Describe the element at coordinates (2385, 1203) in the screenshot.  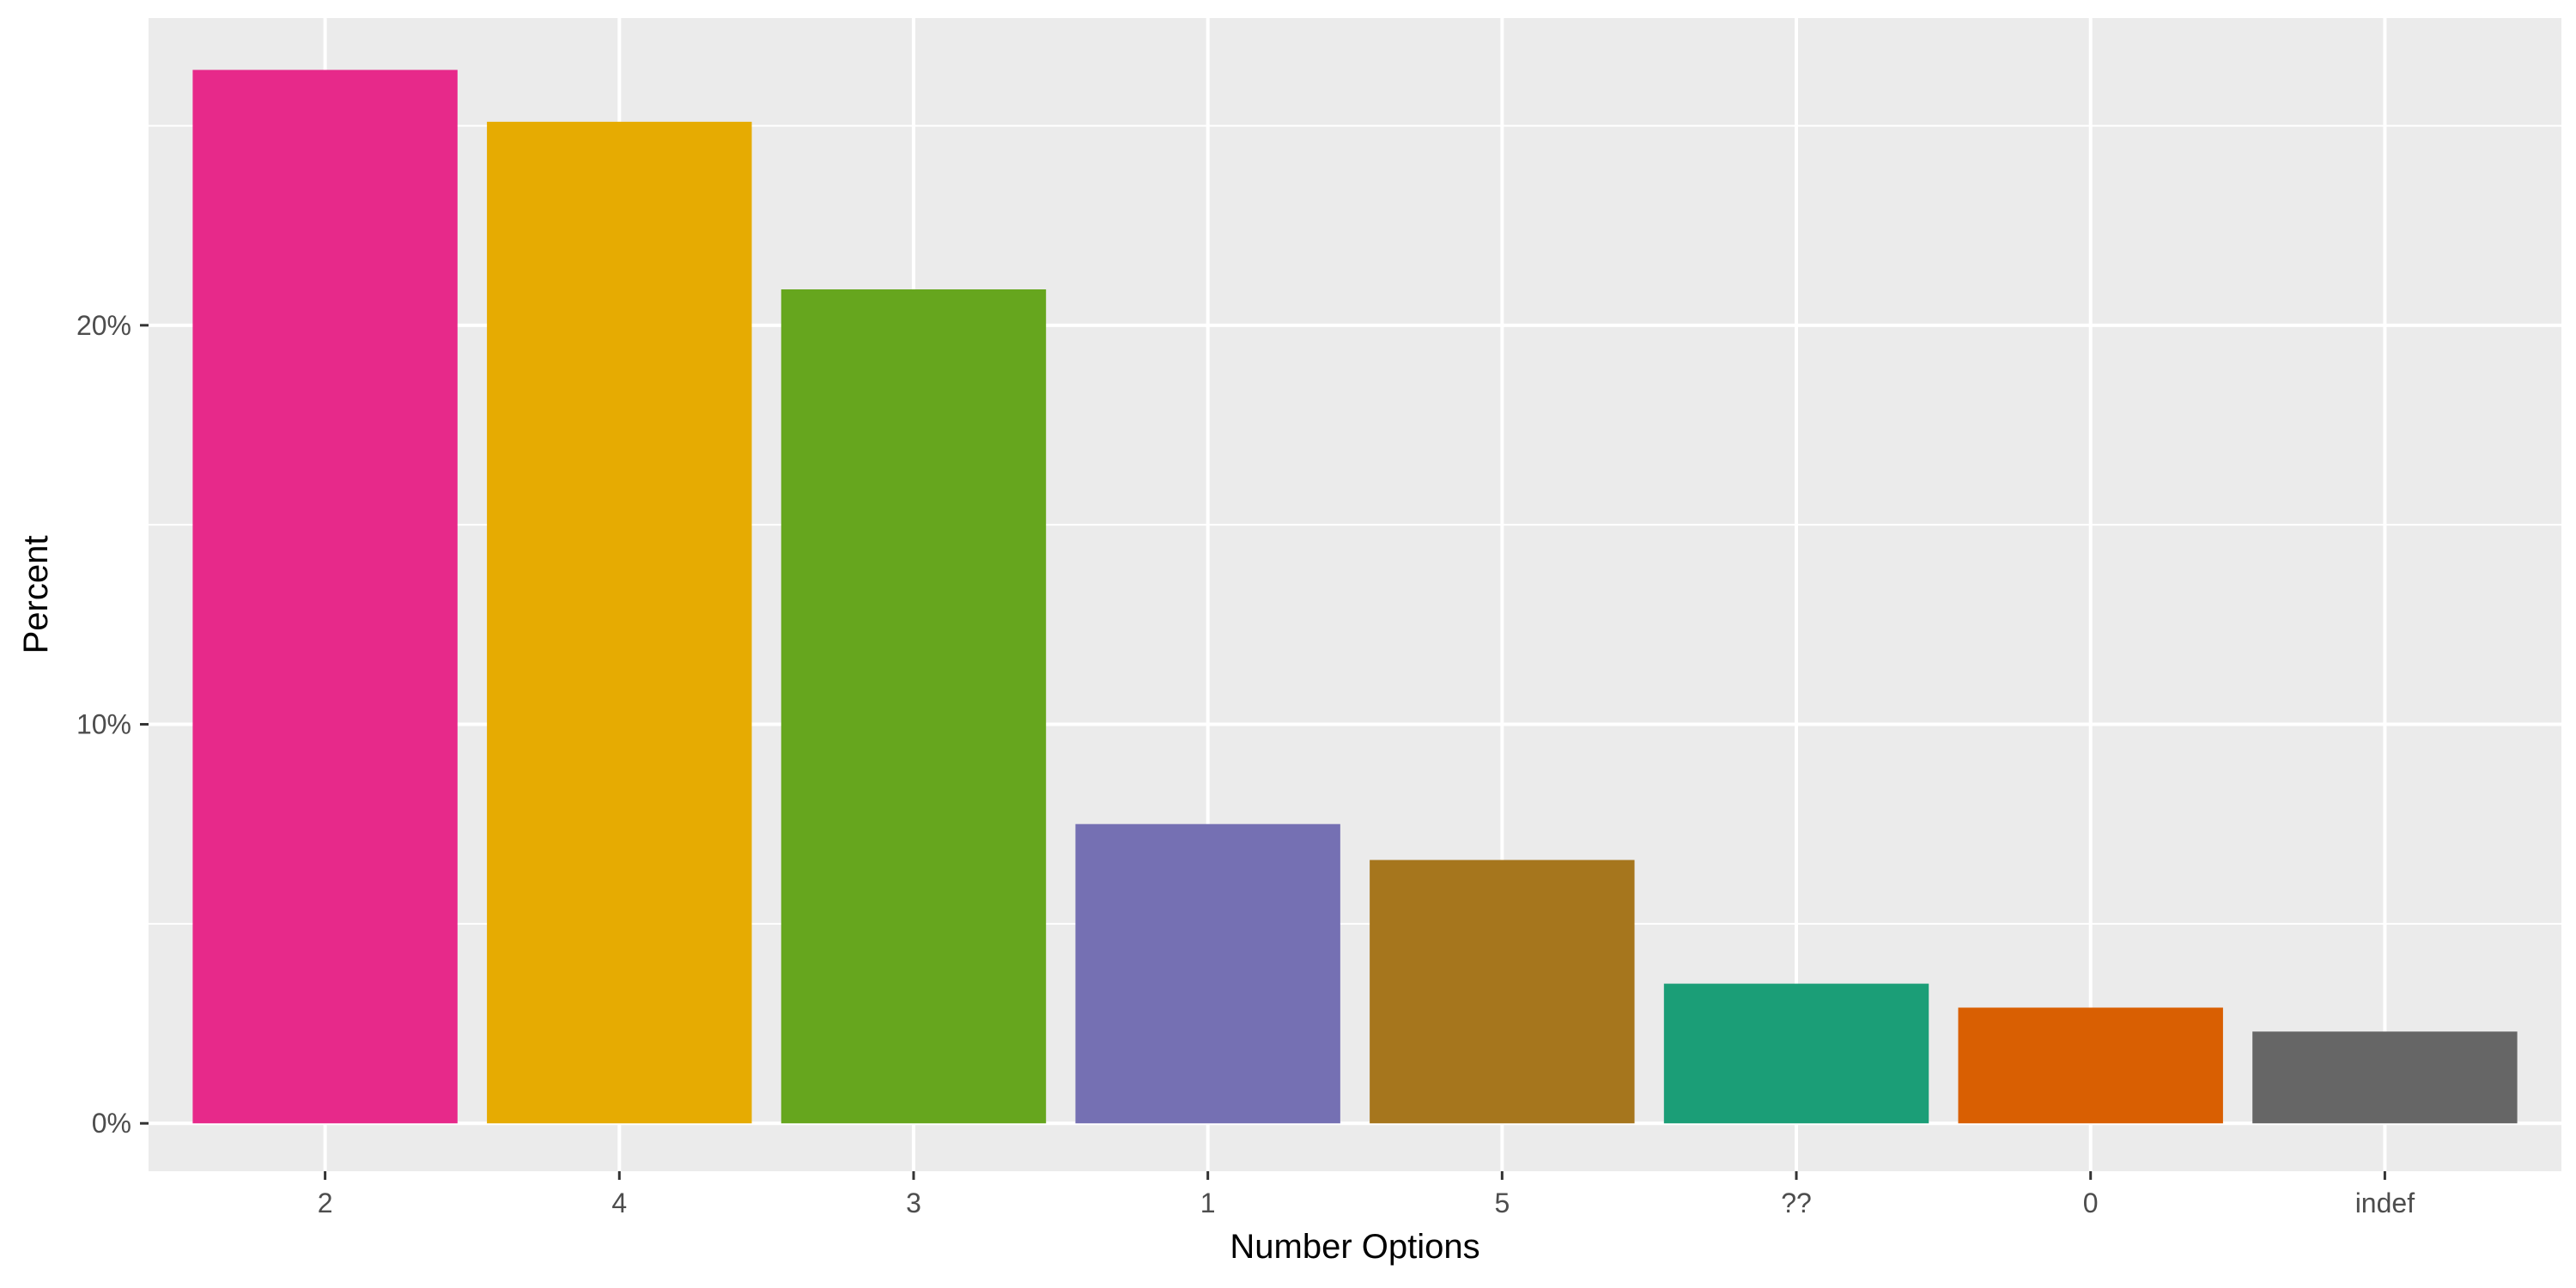
I see `x-tick-label: indef` at that location.